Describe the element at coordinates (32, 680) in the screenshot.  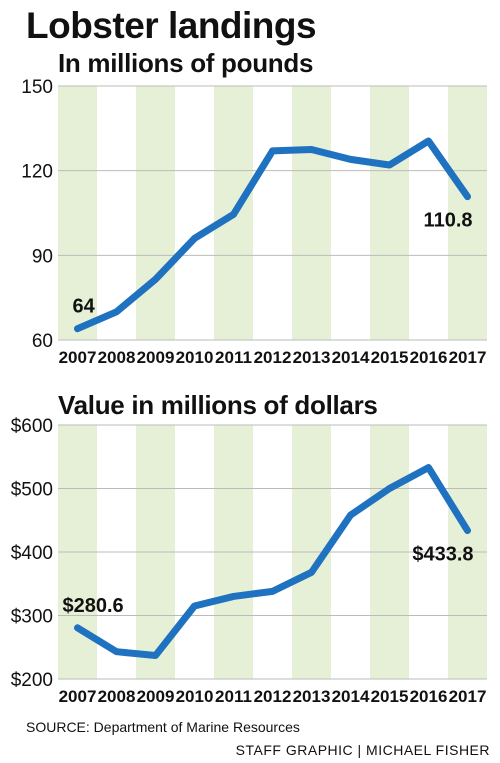
I see `y-tick-label: $200` at that location.